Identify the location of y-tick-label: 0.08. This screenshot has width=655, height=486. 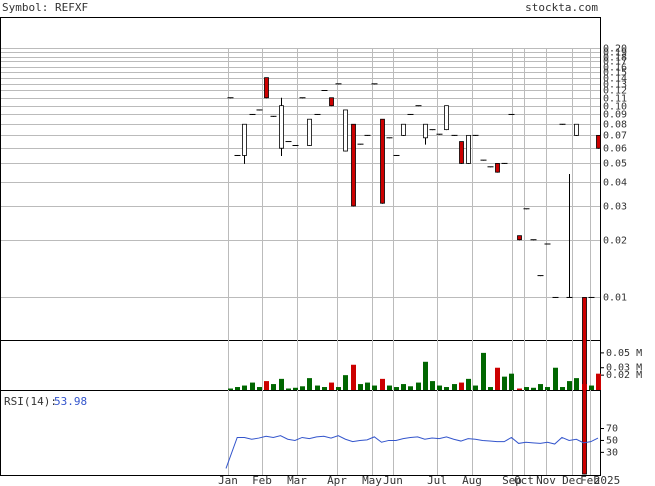
(615, 125).